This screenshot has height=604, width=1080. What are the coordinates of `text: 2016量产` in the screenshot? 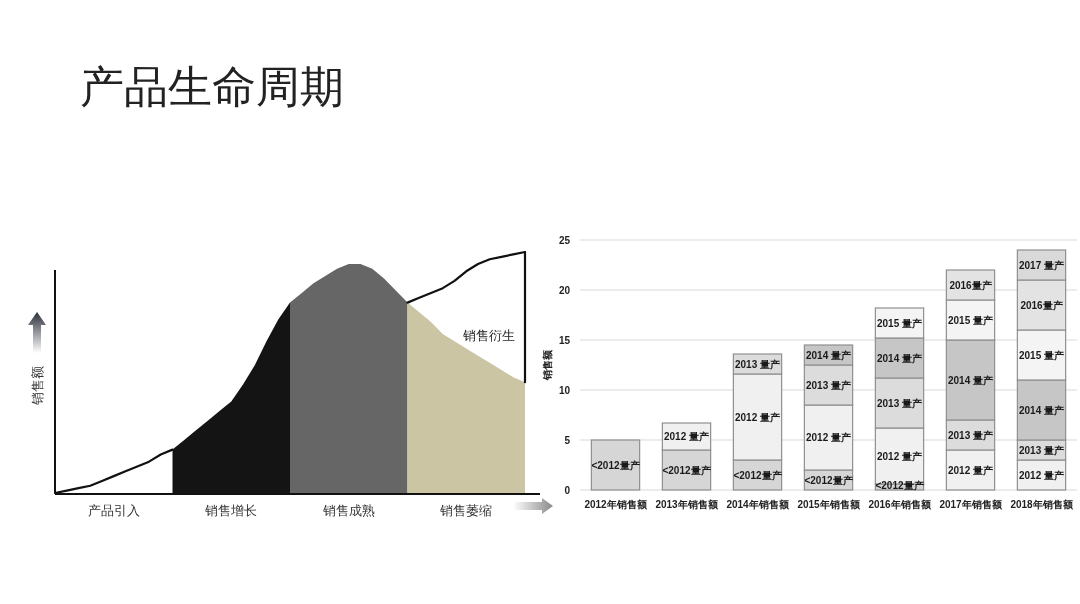 It's located at (1041, 305).